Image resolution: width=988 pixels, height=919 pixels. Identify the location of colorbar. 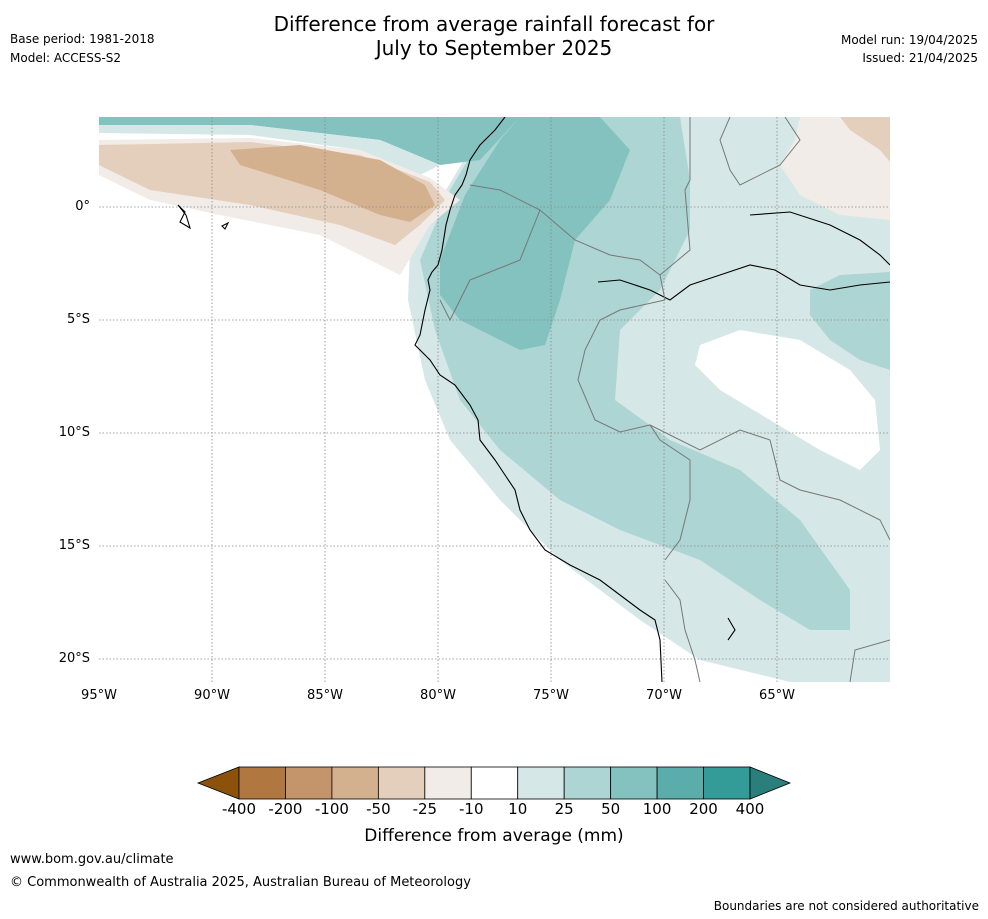
(494, 783).